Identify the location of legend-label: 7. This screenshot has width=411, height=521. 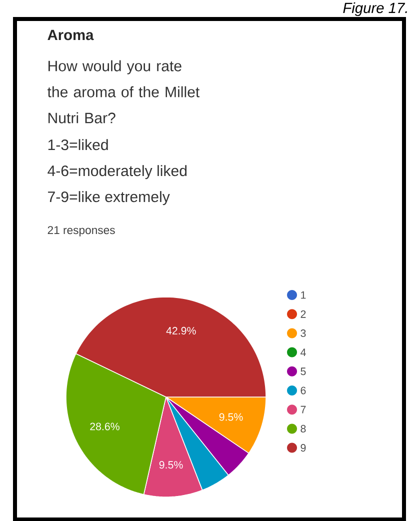
(303, 410).